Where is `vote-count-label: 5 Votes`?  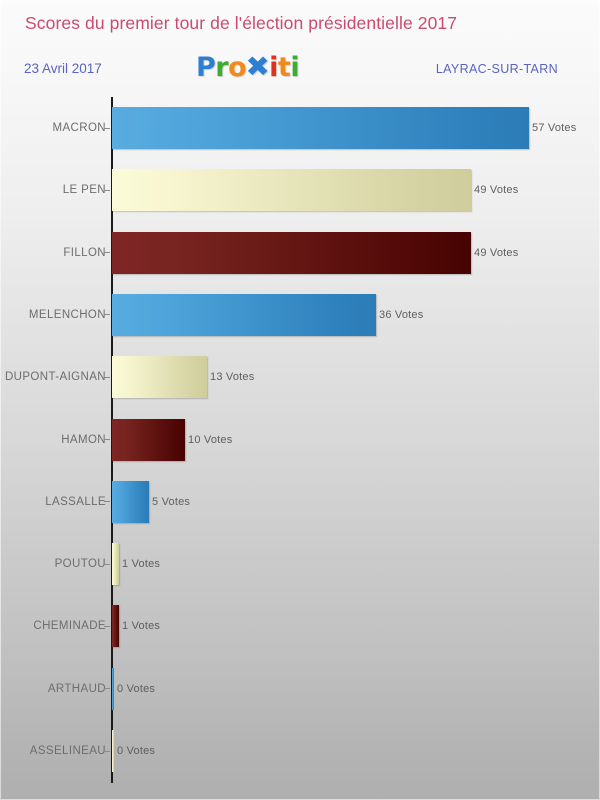
vote-count-label: 5 Votes is located at coordinates (171, 501).